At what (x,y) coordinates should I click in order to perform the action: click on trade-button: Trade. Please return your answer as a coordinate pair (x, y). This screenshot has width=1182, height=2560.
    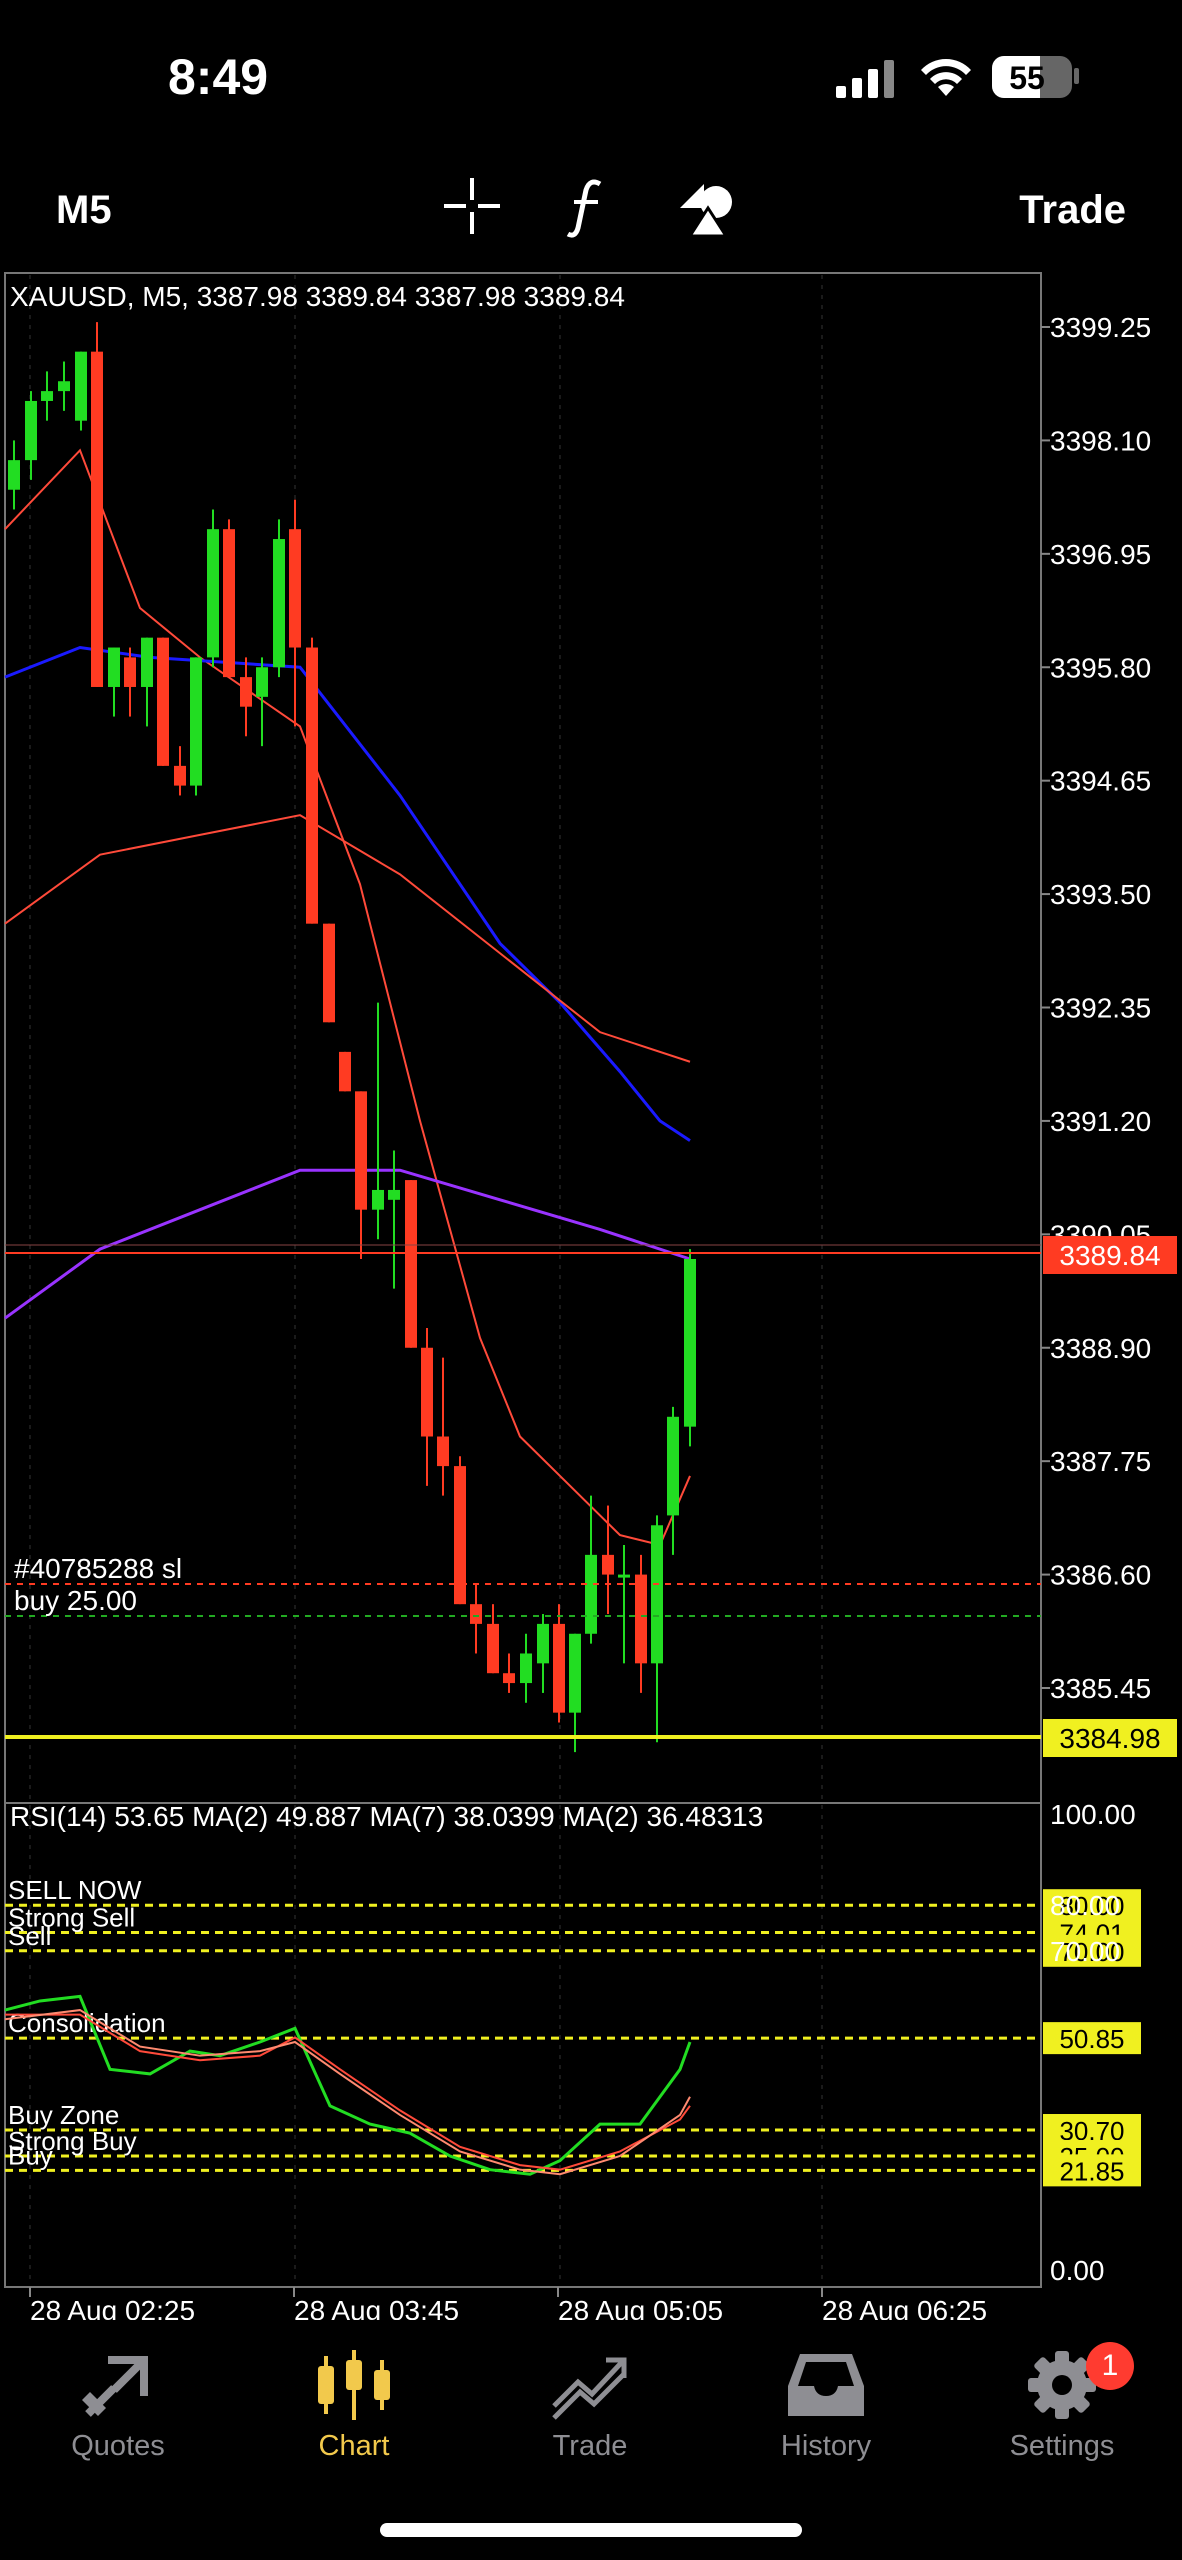
    Looking at the image, I should click on (1072, 210).